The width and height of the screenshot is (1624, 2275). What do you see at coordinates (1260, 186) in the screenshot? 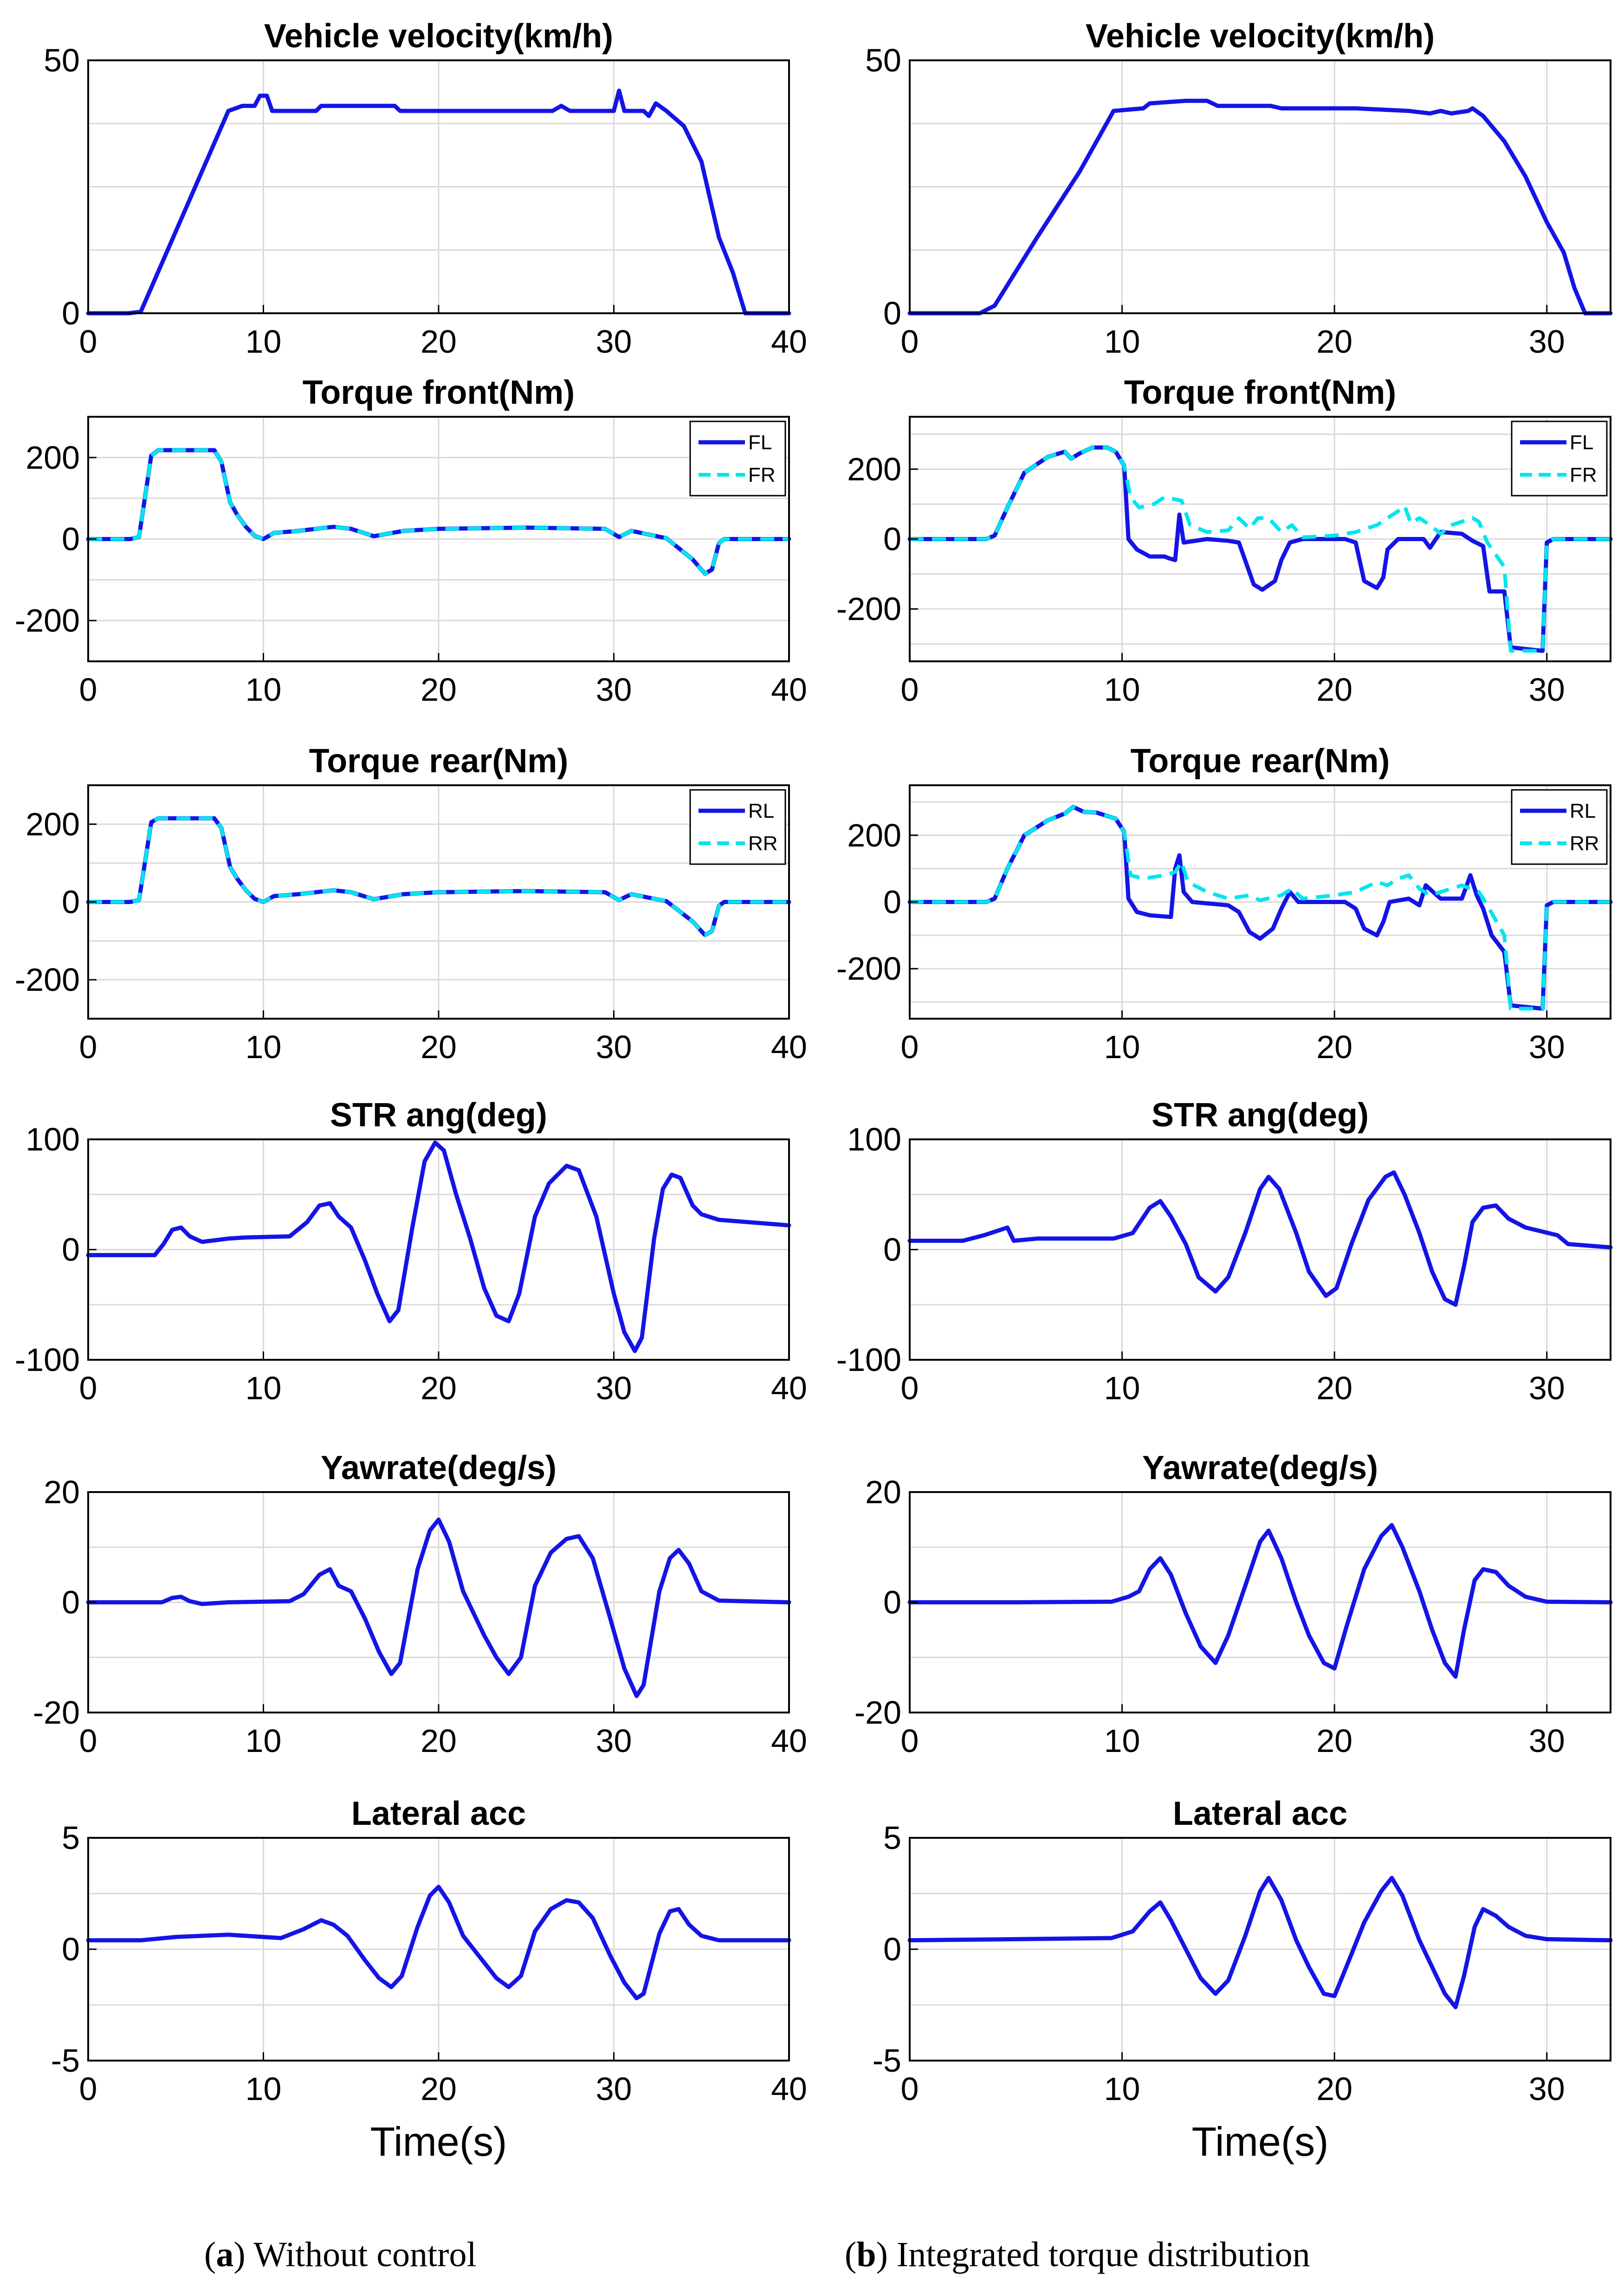
I see `axes-frame` at bounding box center [1260, 186].